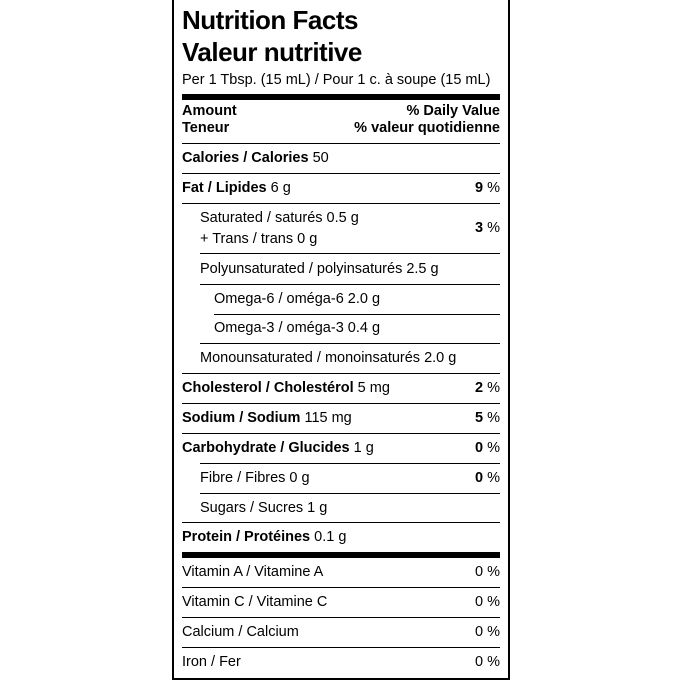  What do you see at coordinates (280, 188) in the screenshot?
I see `nutrient-amount: 6 g` at bounding box center [280, 188].